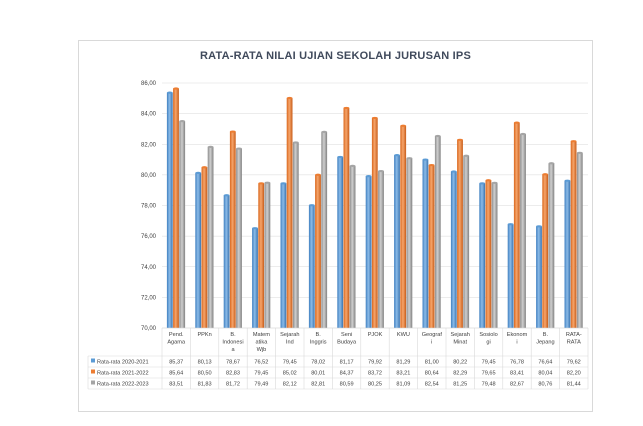  I want to click on category-label: Geograf, so click(432, 335).